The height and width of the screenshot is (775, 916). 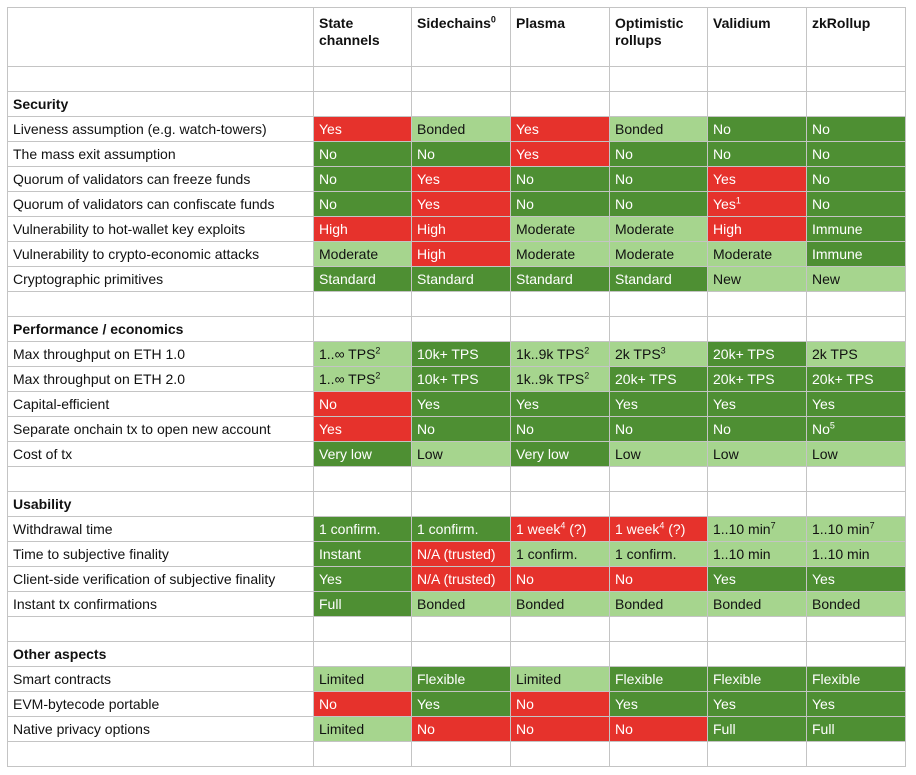 I want to click on value-cell: 1..10 min7, so click(x=757, y=529).